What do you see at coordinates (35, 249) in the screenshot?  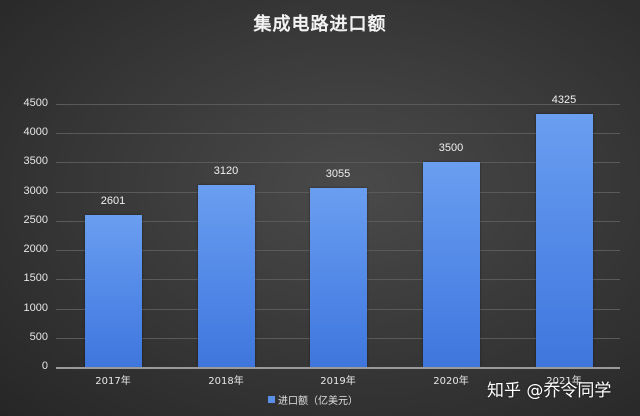 I see `y-tick-label: 2000` at bounding box center [35, 249].